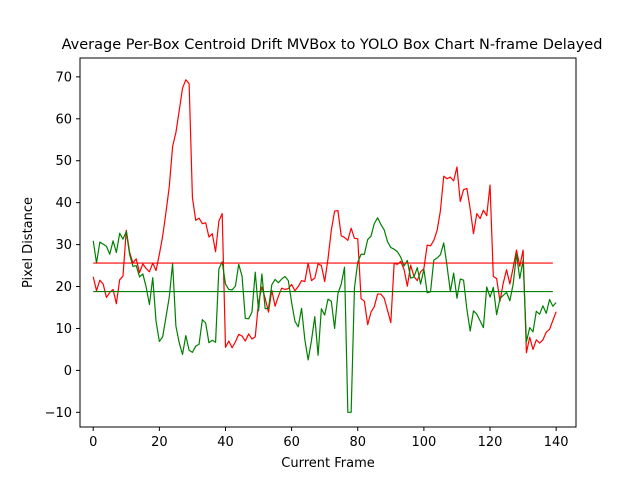 This screenshot has width=640, height=480. I want to click on y-axis: −10 0 10 20 30 40 50 60 70, so click(62, 245).